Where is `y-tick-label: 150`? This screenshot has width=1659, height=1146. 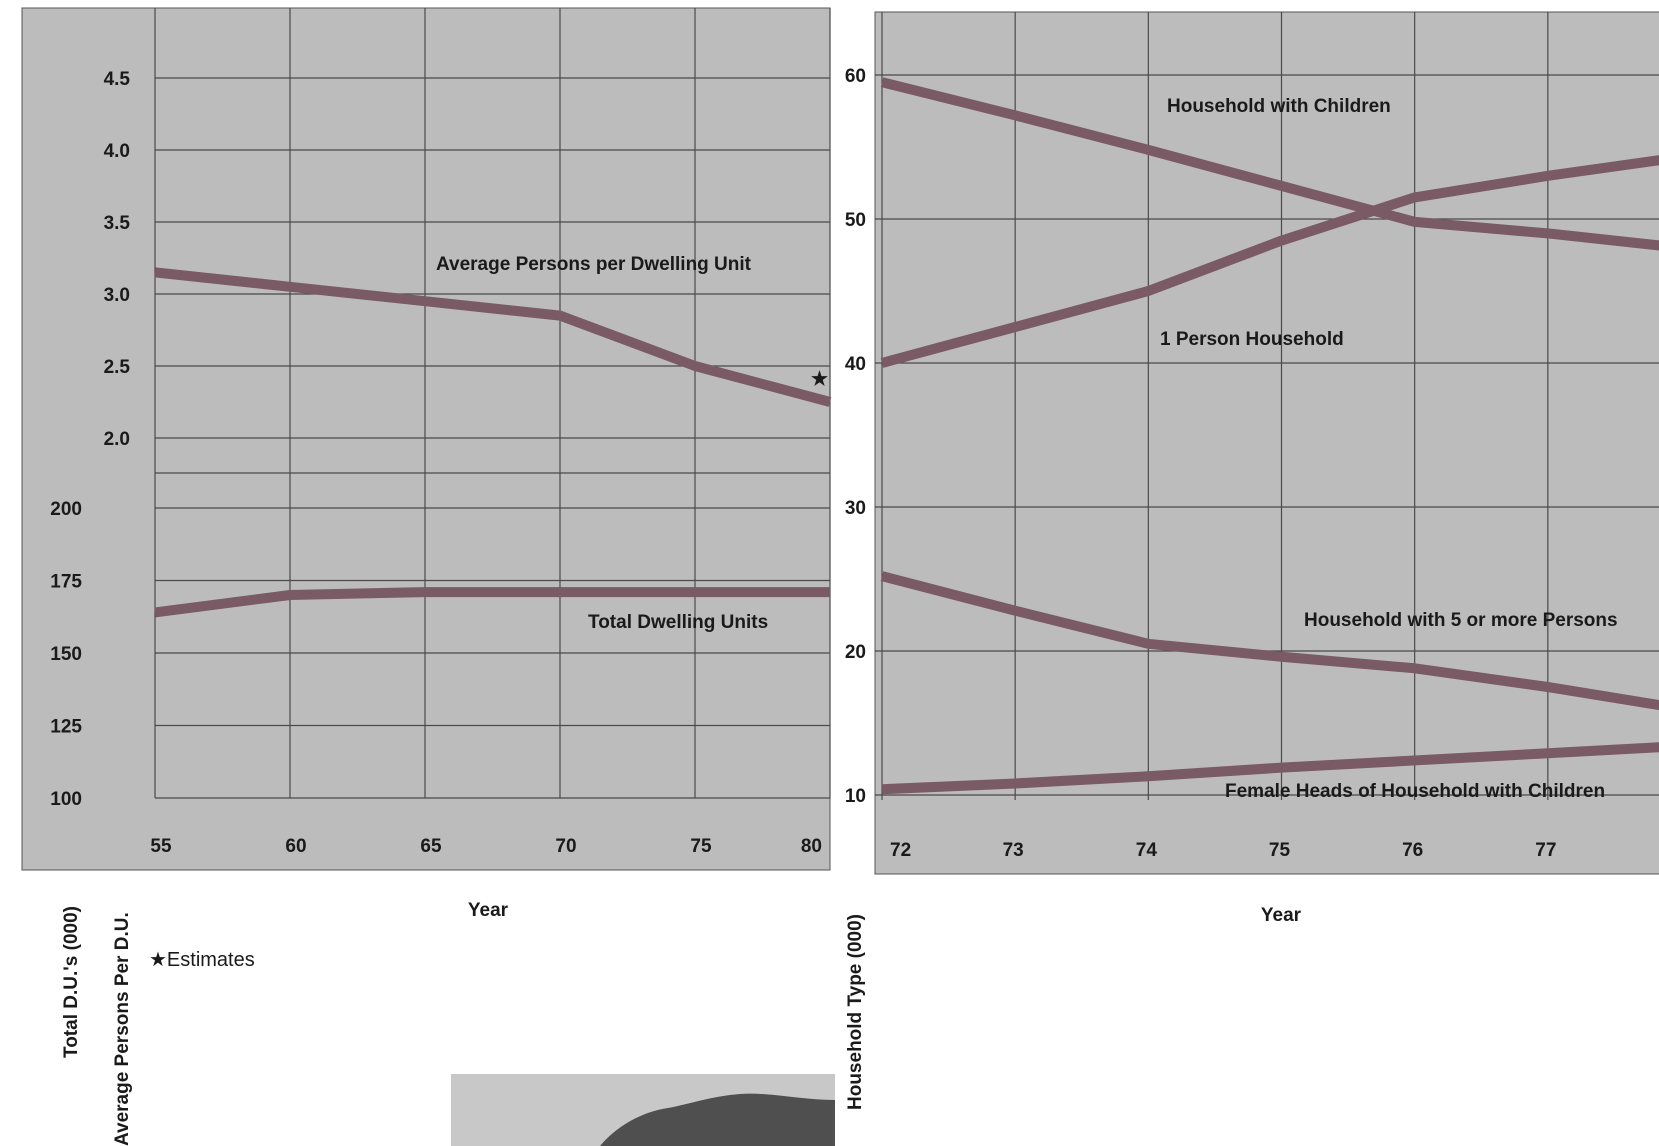
y-tick-label: 150 is located at coordinates (66, 654).